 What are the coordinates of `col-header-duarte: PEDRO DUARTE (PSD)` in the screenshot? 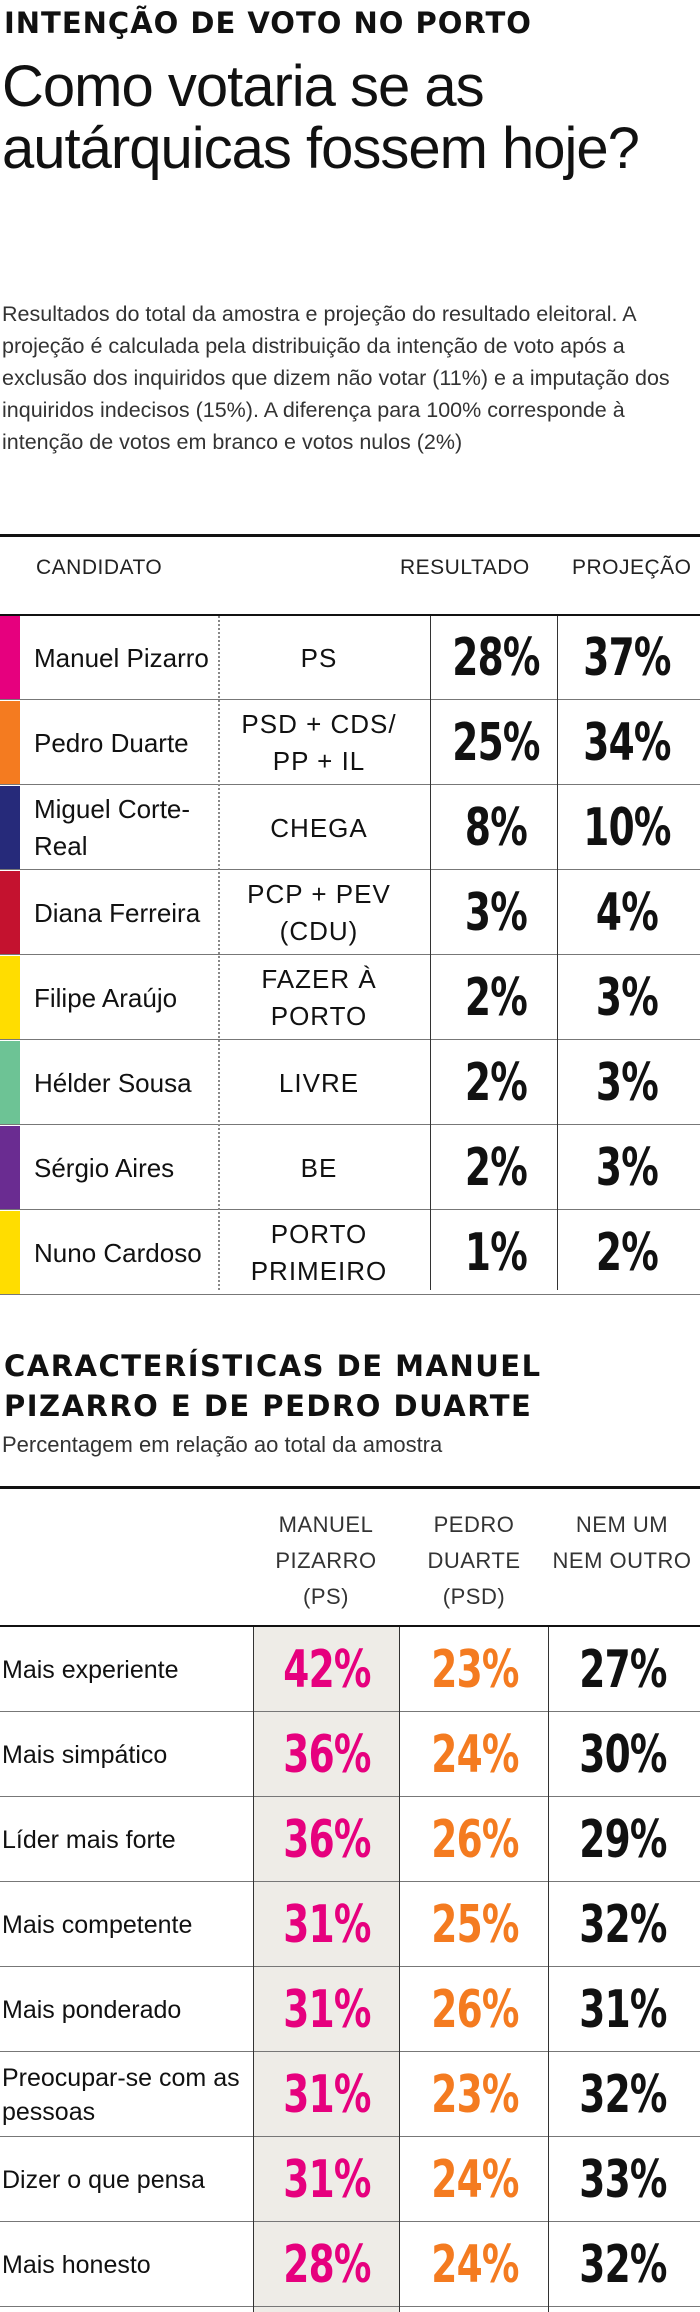 It's located at (474, 1560).